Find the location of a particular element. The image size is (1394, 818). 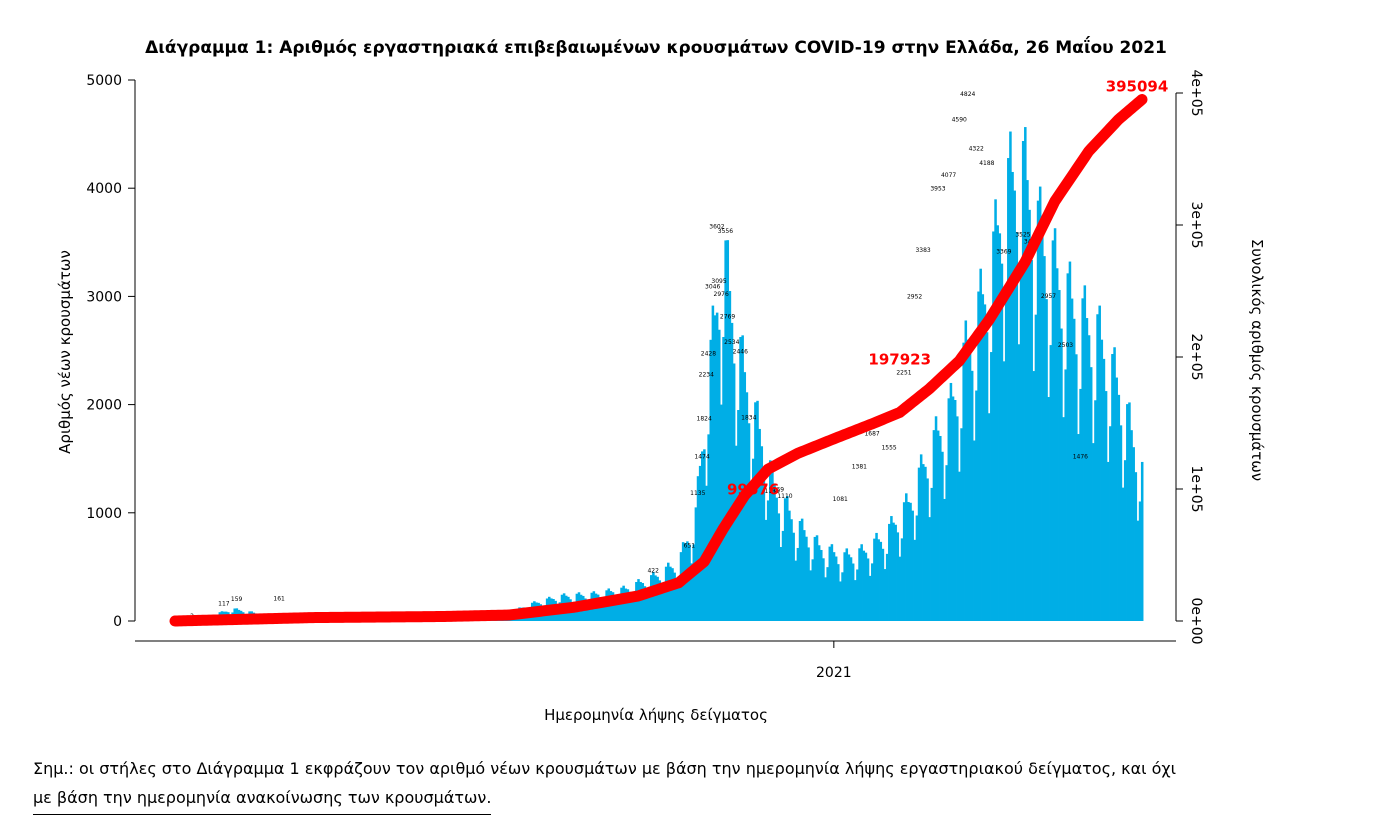

bar-value-label: 651 is located at coordinates (690, 546).